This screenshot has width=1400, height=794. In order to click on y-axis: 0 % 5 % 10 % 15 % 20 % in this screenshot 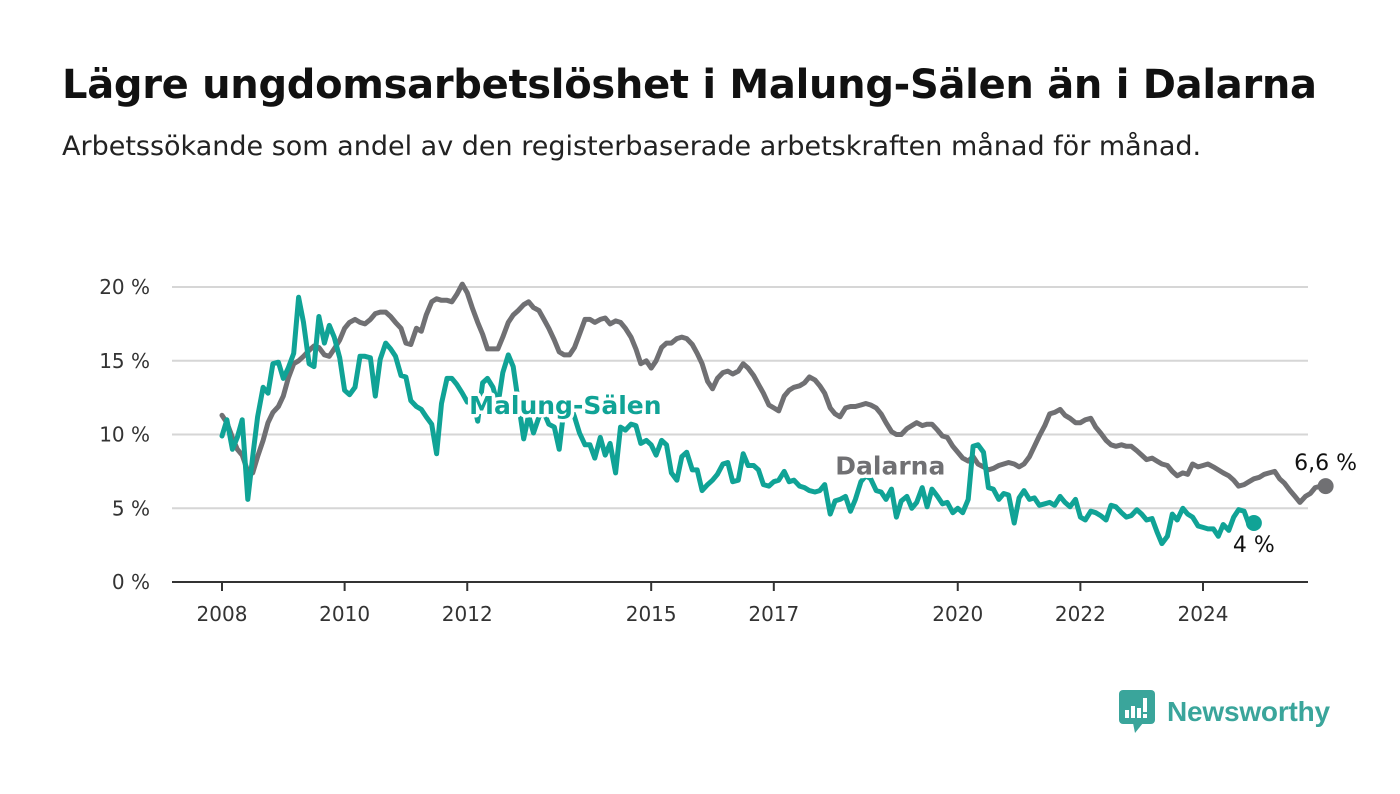, I will do `click(124, 434)`.